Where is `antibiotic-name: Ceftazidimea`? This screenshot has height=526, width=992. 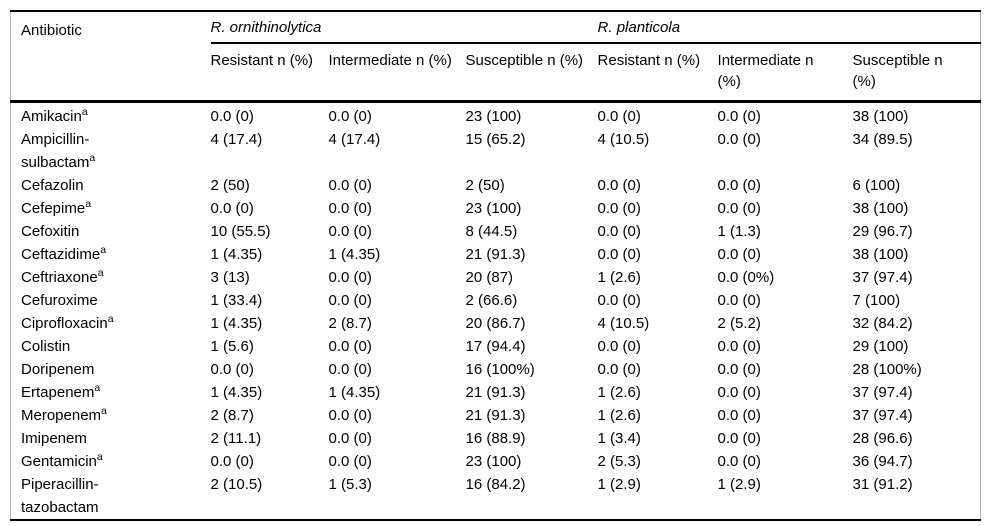 antibiotic-name: Ceftazidimea is located at coordinates (64, 253).